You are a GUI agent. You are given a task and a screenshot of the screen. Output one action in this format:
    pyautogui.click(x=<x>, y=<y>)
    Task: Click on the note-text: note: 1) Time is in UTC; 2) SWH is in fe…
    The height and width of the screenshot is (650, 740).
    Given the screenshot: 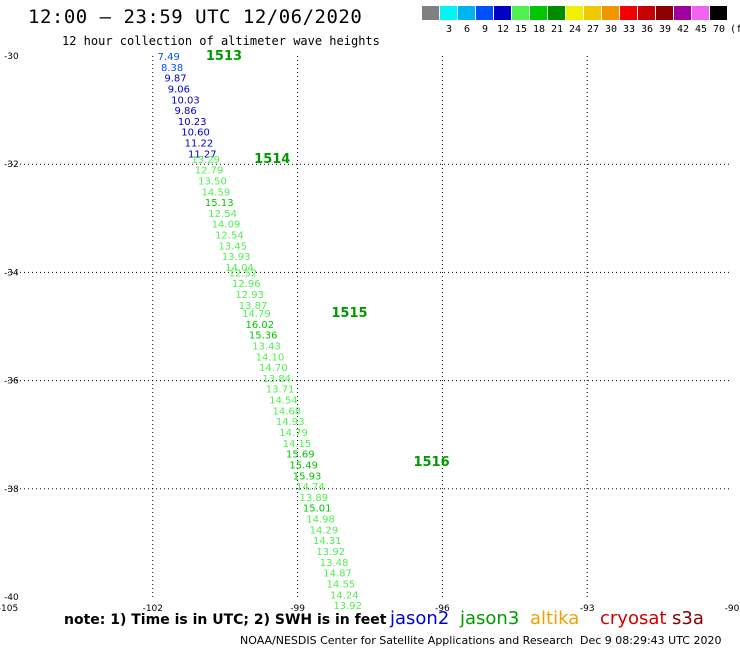 What is the action you would take?
    pyautogui.click(x=225, y=620)
    